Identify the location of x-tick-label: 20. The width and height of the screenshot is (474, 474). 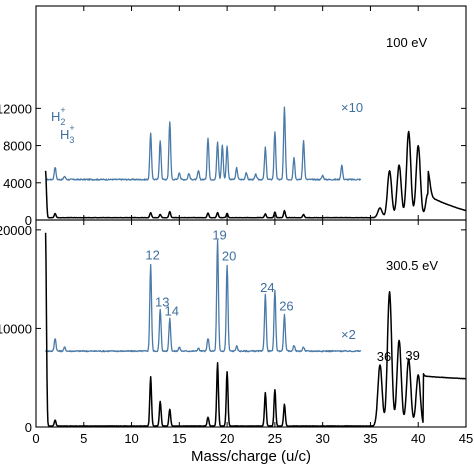
(227, 438).